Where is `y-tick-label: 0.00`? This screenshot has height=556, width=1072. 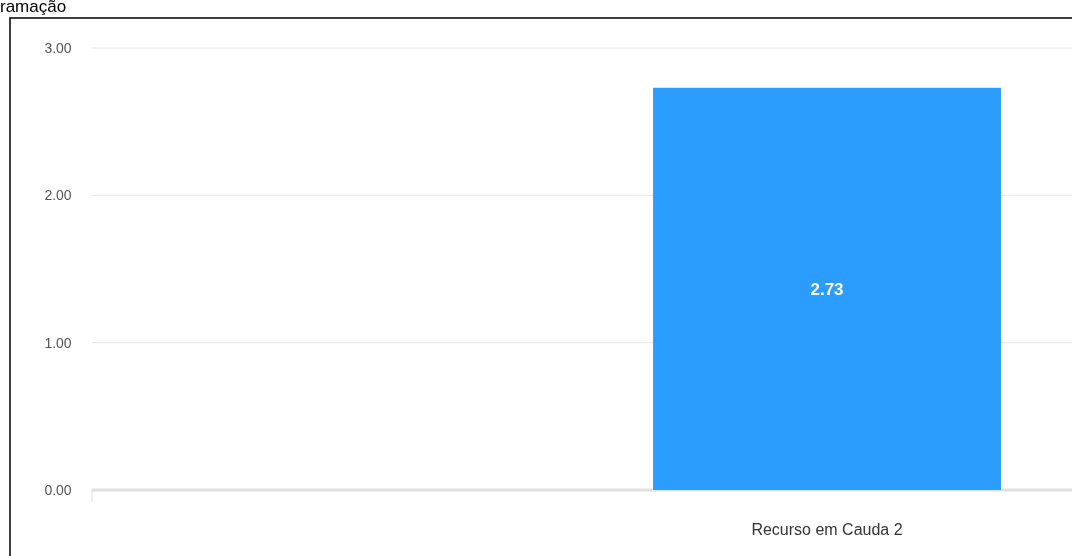
y-tick-label: 0.00 is located at coordinates (58, 490).